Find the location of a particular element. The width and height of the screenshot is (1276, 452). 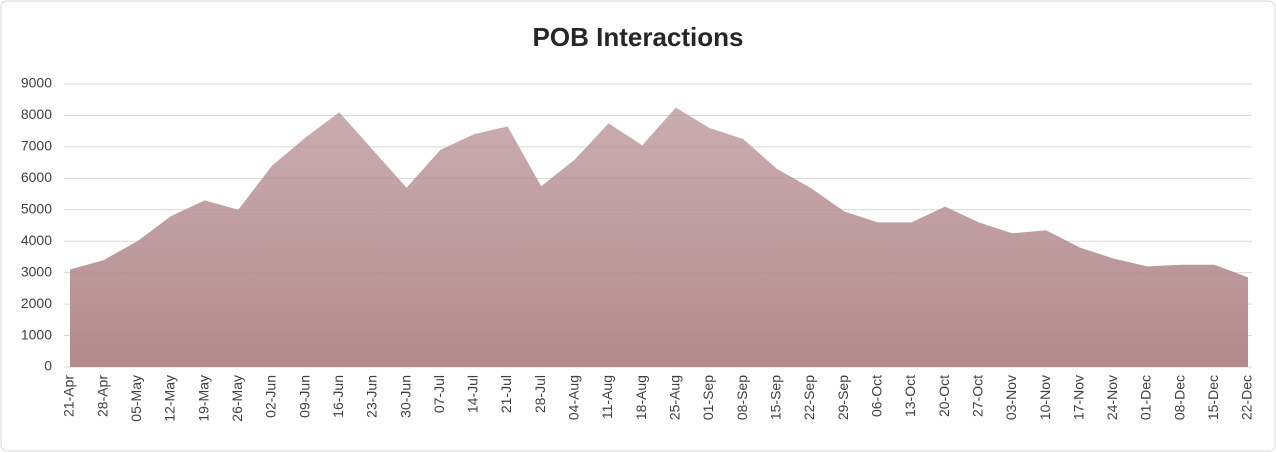

x-tick-label: 15-Dec is located at coordinates (1213, 397).